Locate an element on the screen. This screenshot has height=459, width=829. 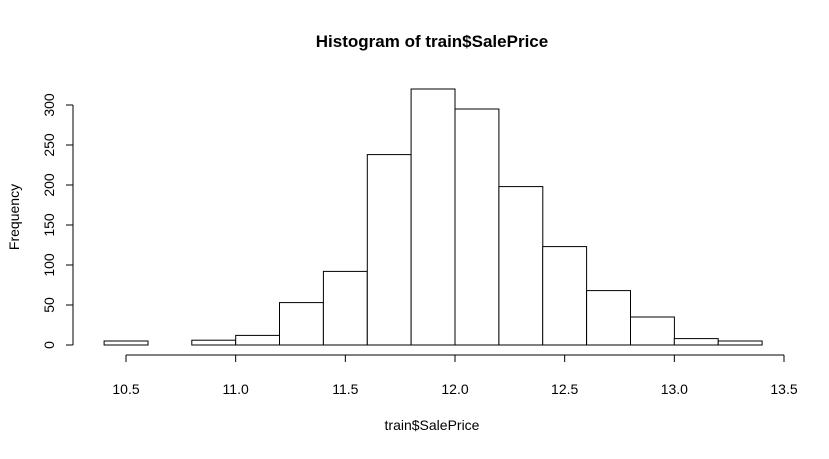
x-tick-label: 13.5 is located at coordinates (783, 389).